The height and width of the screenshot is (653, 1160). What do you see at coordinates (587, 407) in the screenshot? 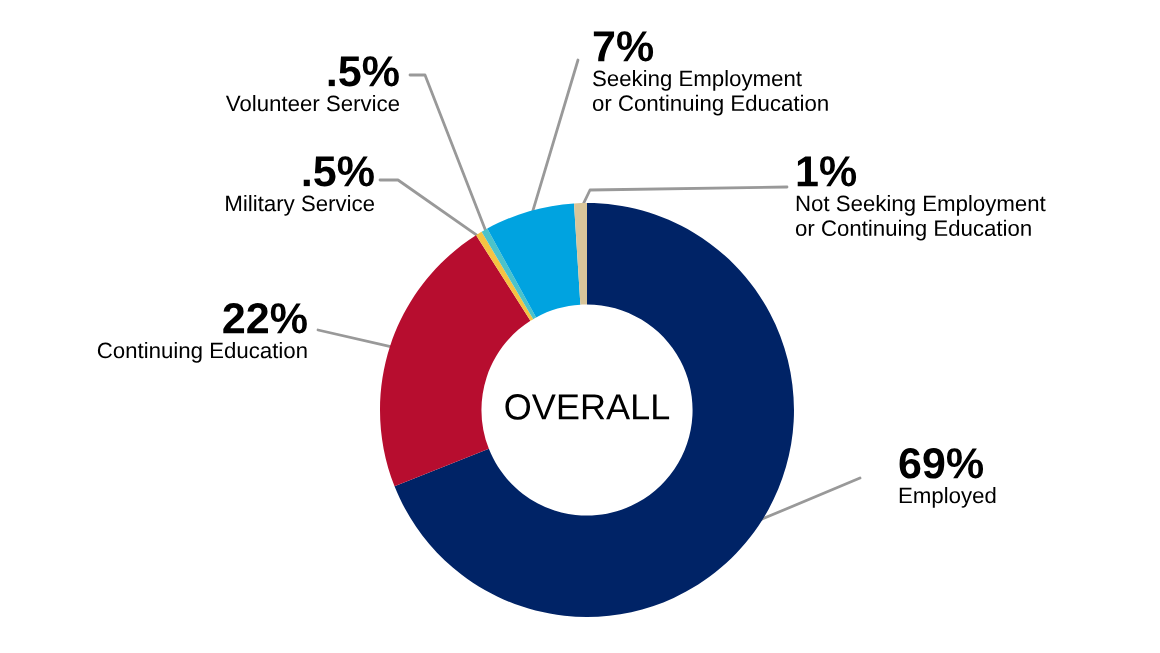
I see `text: OVERALL` at bounding box center [587, 407].